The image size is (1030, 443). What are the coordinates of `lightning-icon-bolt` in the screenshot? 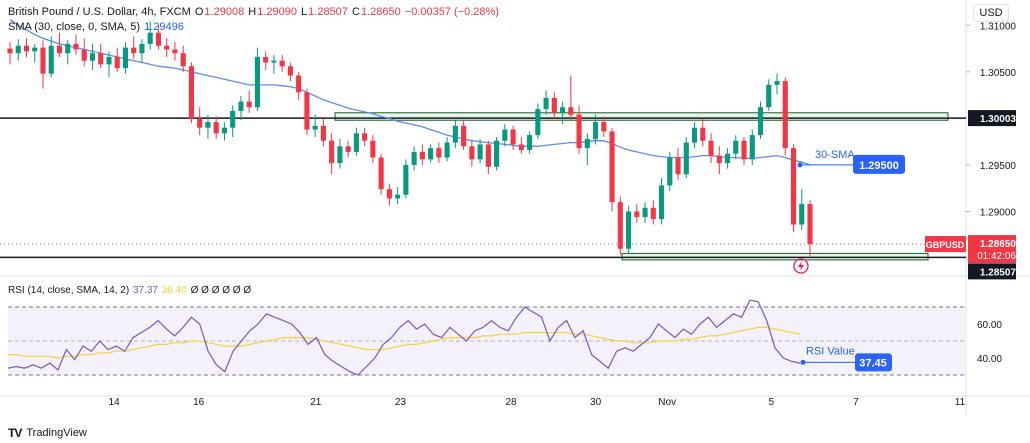 It's located at (801, 266).